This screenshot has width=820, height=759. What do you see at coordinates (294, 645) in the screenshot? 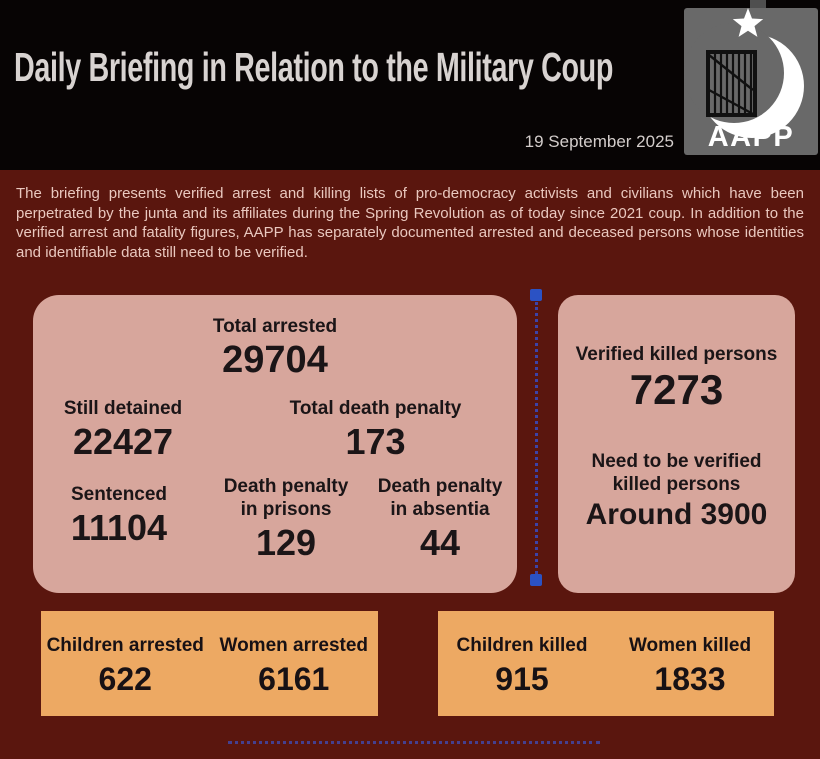
I see `stat-label: Women arrested` at bounding box center [294, 645].